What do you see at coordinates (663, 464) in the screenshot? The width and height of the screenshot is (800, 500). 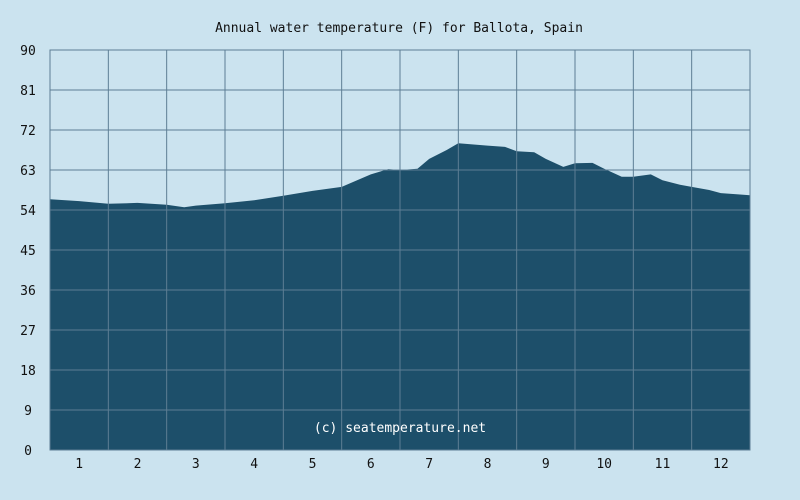 I see `x-tick-label: 11` at bounding box center [663, 464].